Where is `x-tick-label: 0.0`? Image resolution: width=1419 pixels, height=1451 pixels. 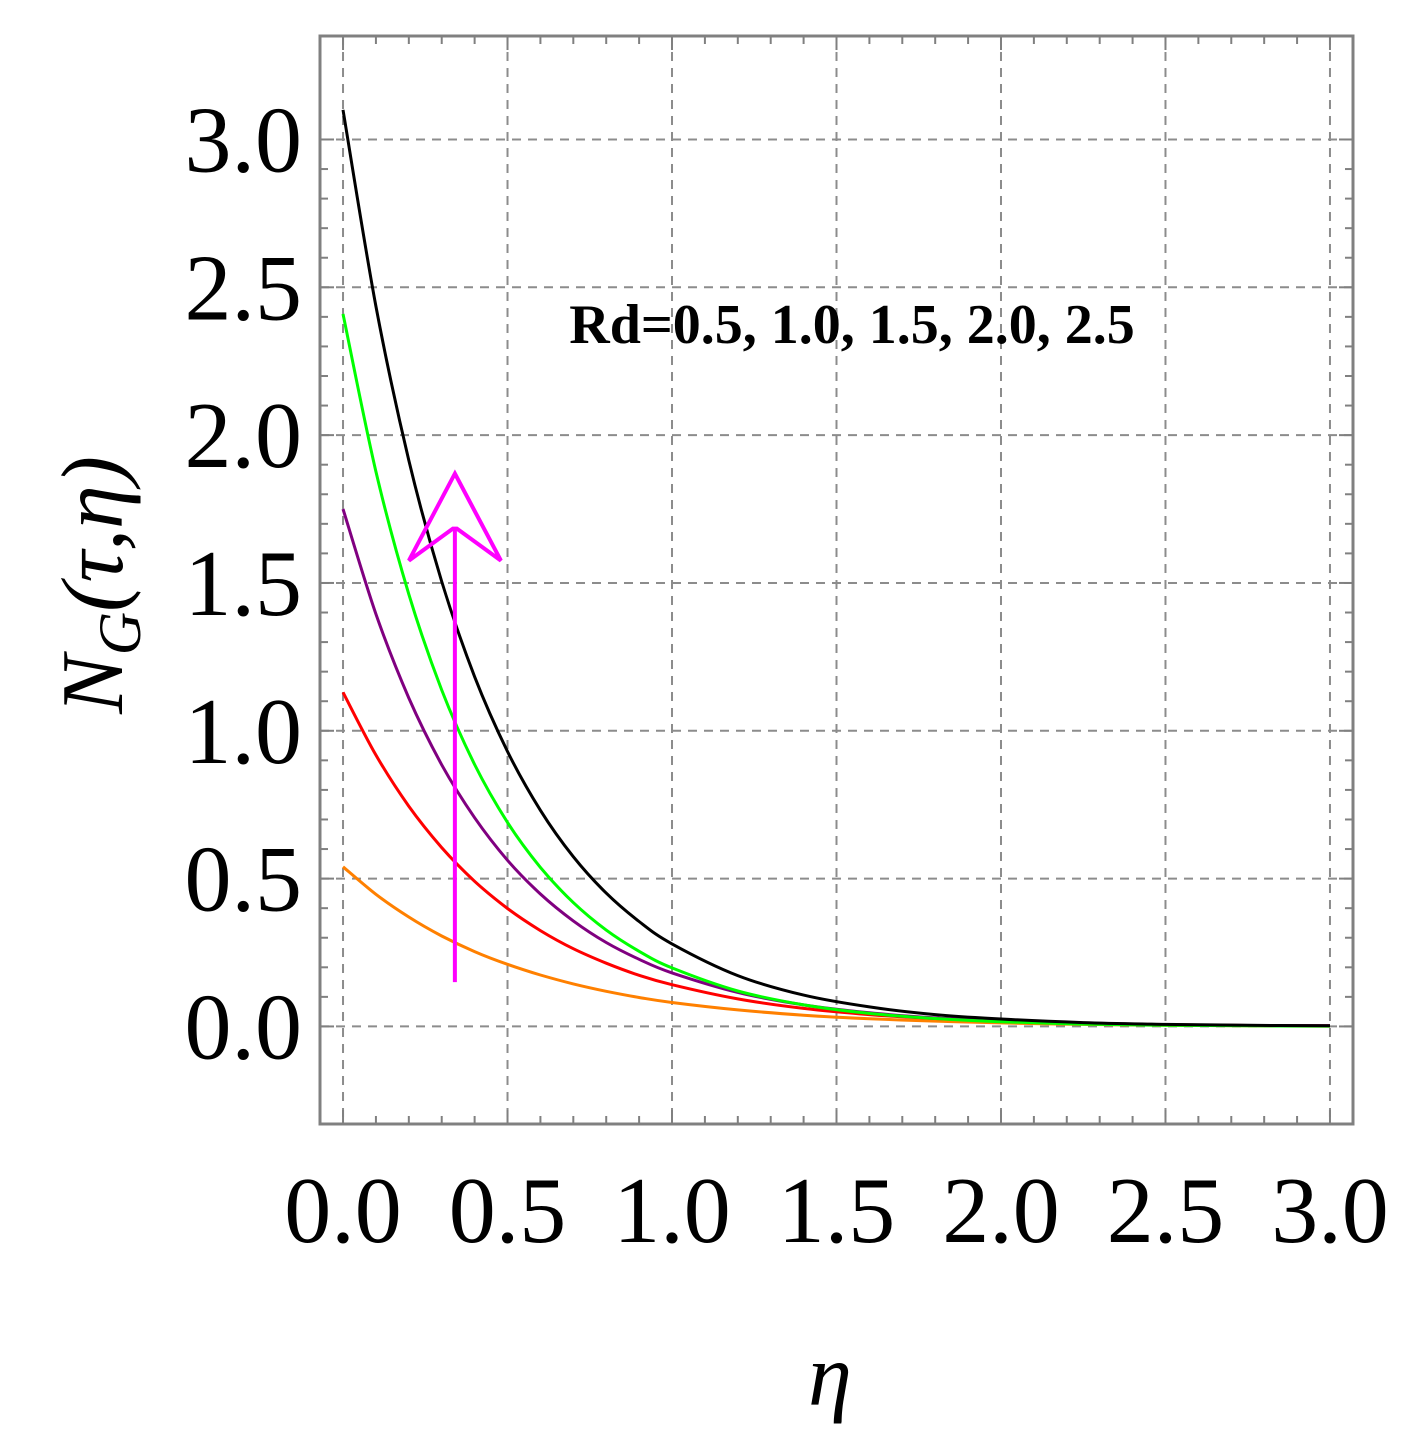 x-tick-label: 0.0 is located at coordinates (343, 1211).